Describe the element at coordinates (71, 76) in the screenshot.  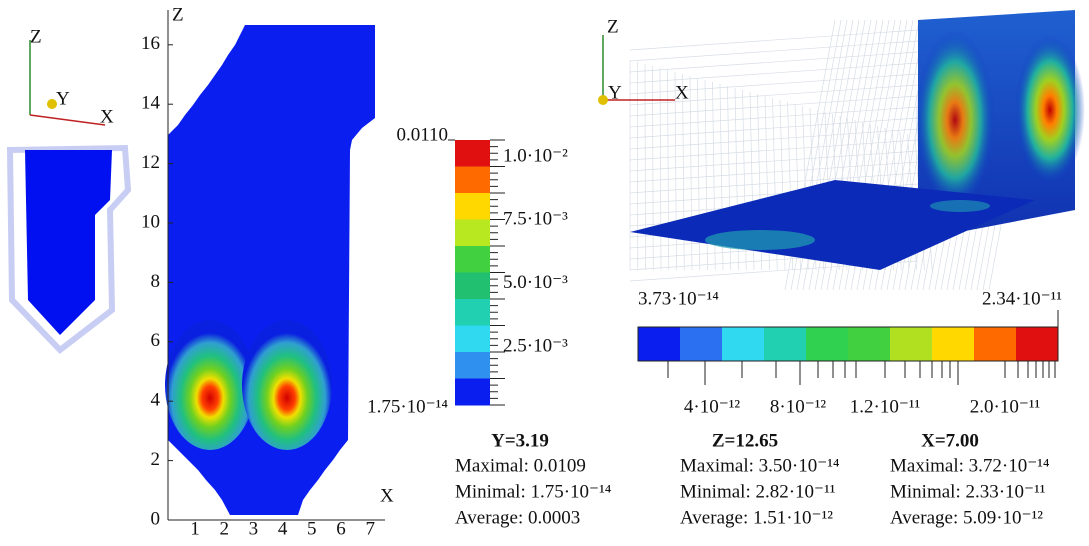
I see `triad-left: Z Y X` at that location.